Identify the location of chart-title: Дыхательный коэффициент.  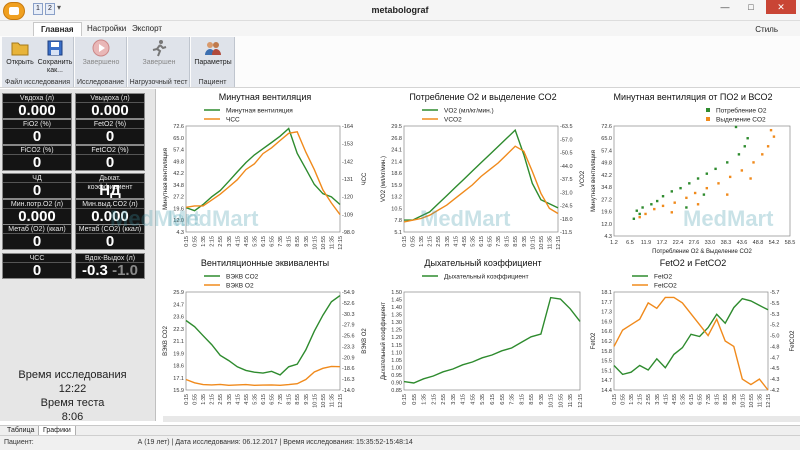
(483, 263).